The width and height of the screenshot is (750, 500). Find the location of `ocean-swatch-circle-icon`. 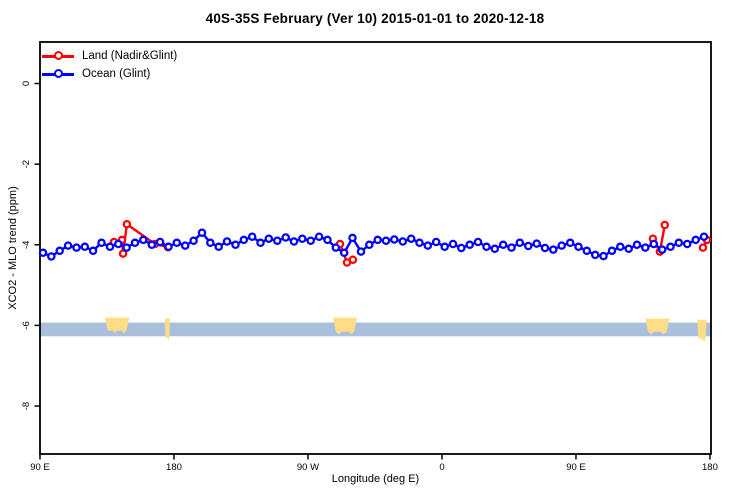

ocean-swatch-circle-icon is located at coordinates (58, 73).